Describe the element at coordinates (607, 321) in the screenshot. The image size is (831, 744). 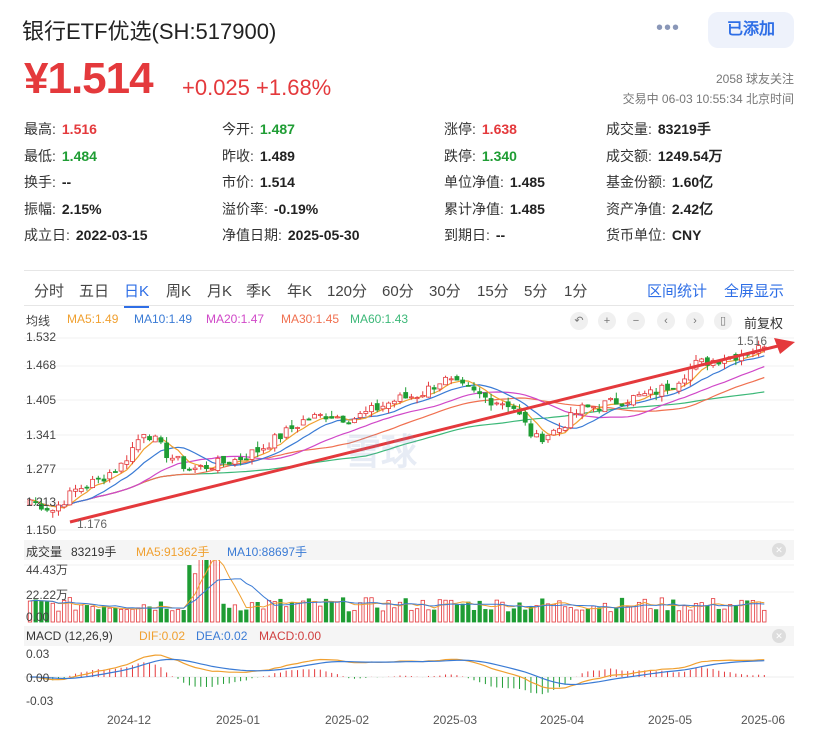
I see `zoom-in-icon: +` at that location.